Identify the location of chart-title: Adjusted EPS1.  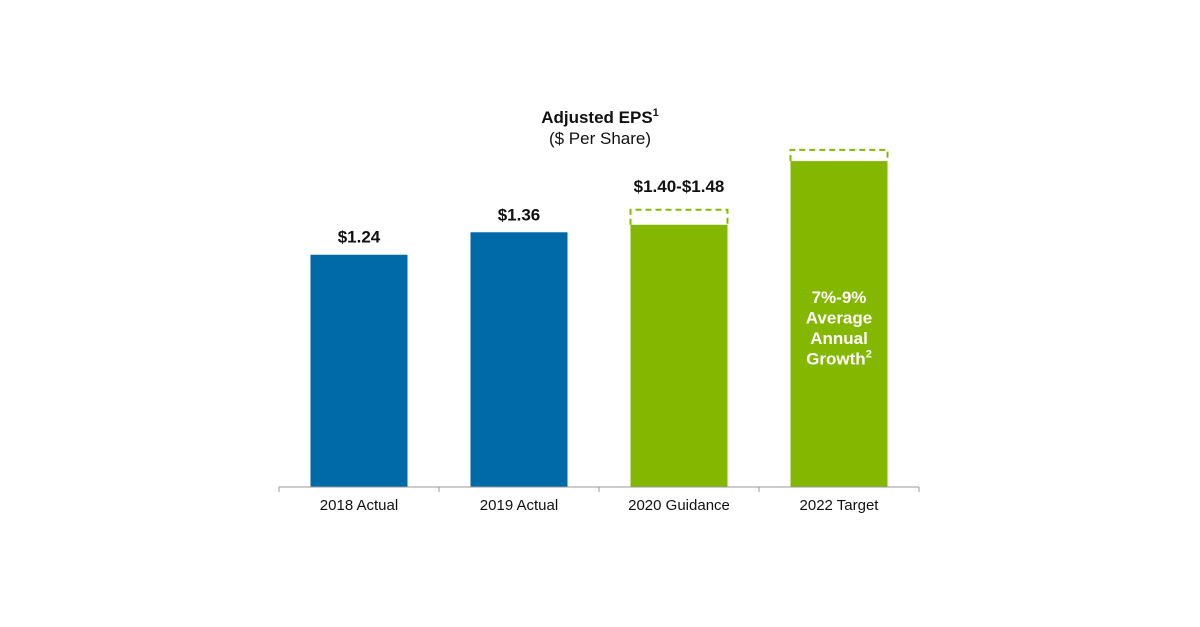
(600, 117).